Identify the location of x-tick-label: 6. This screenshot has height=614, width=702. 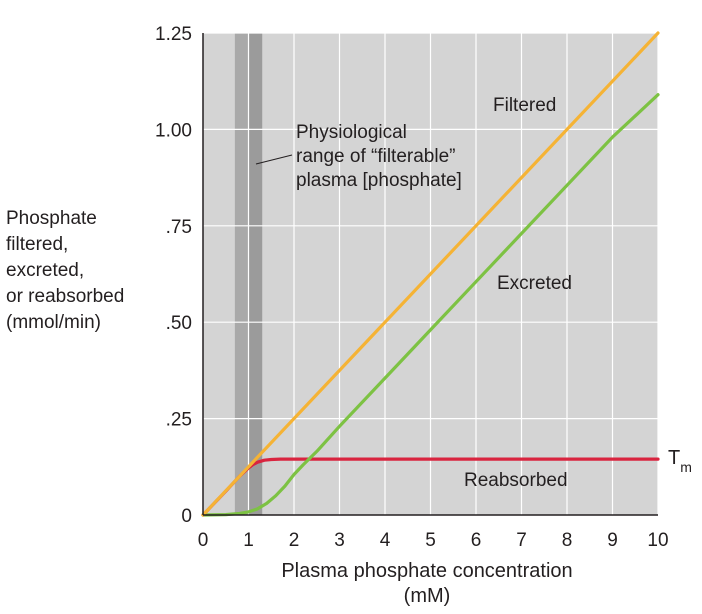
(476, 540).